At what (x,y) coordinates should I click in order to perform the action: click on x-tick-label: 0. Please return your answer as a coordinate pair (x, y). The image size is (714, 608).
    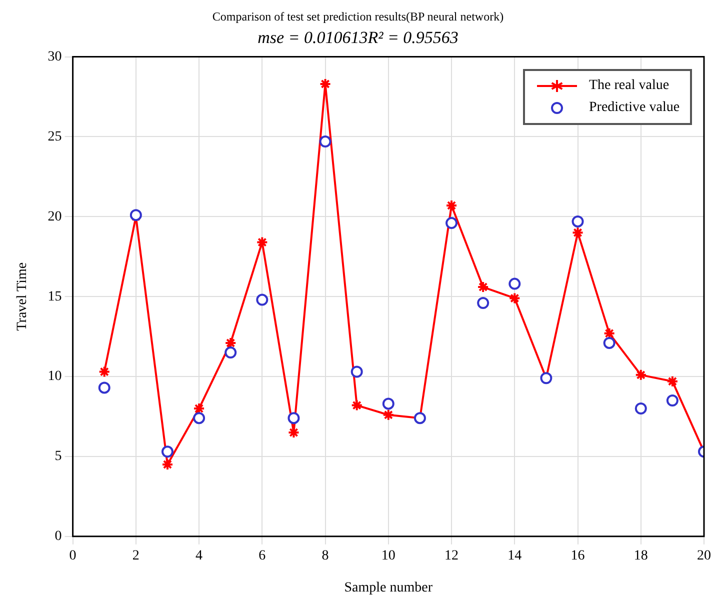
    Looking at the image, I should click on (72, 556).